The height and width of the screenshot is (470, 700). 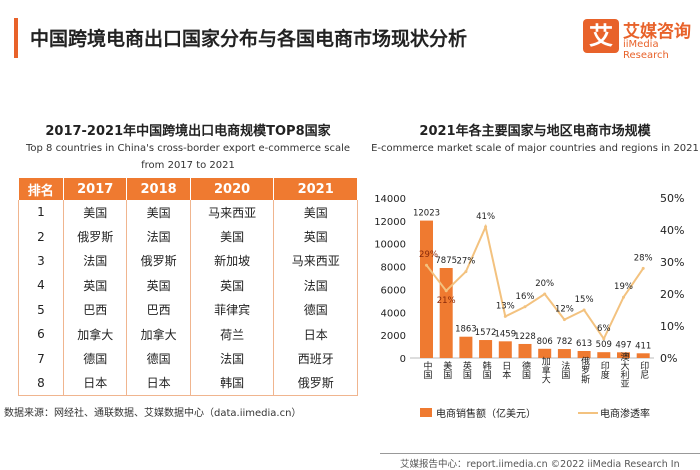 I want to click on table-cell: 3, so click(x=41, y=261).